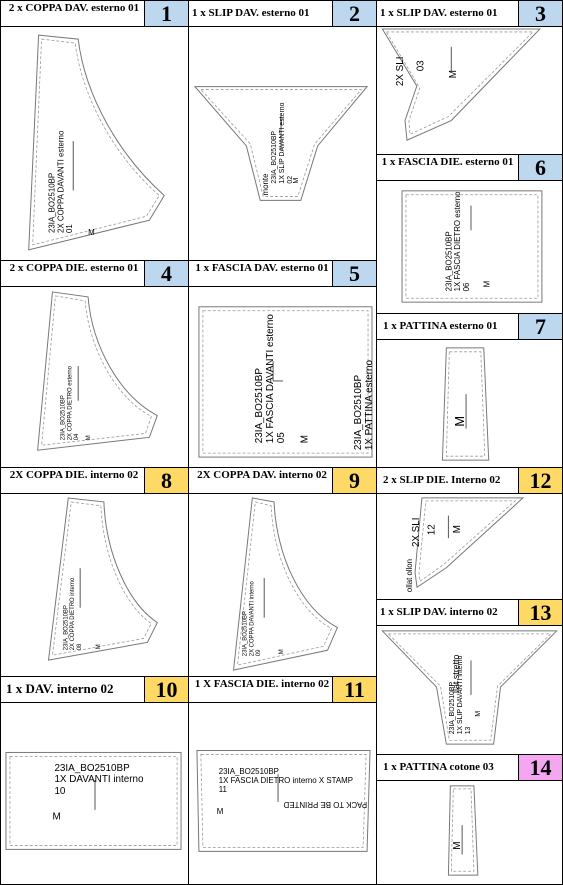 Image resolution: width=563 pixels, height=885 pixels. Describe the element at coordinates (460, 694) in the screenshot. I see `piece-label-line-2: 1X SLIP DAVANTI interno` at that location.